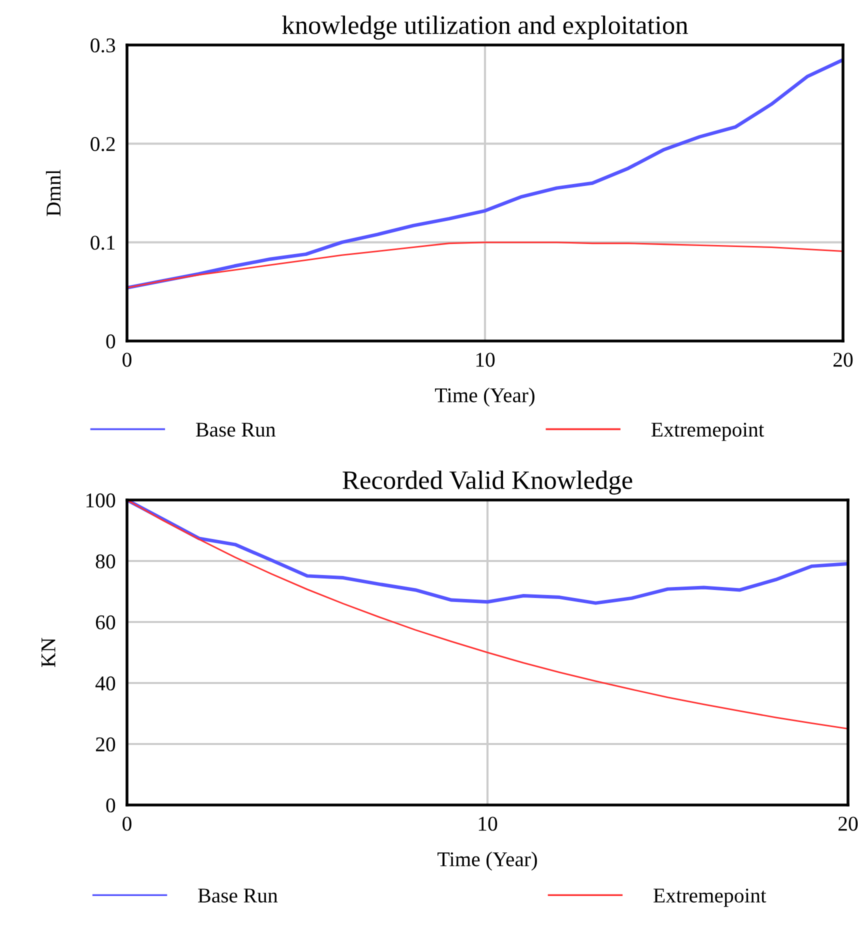 This screenshot has height=926, width=858. I want to click on chart-title: knowledge utilization and exploitation, so click(485, 28).